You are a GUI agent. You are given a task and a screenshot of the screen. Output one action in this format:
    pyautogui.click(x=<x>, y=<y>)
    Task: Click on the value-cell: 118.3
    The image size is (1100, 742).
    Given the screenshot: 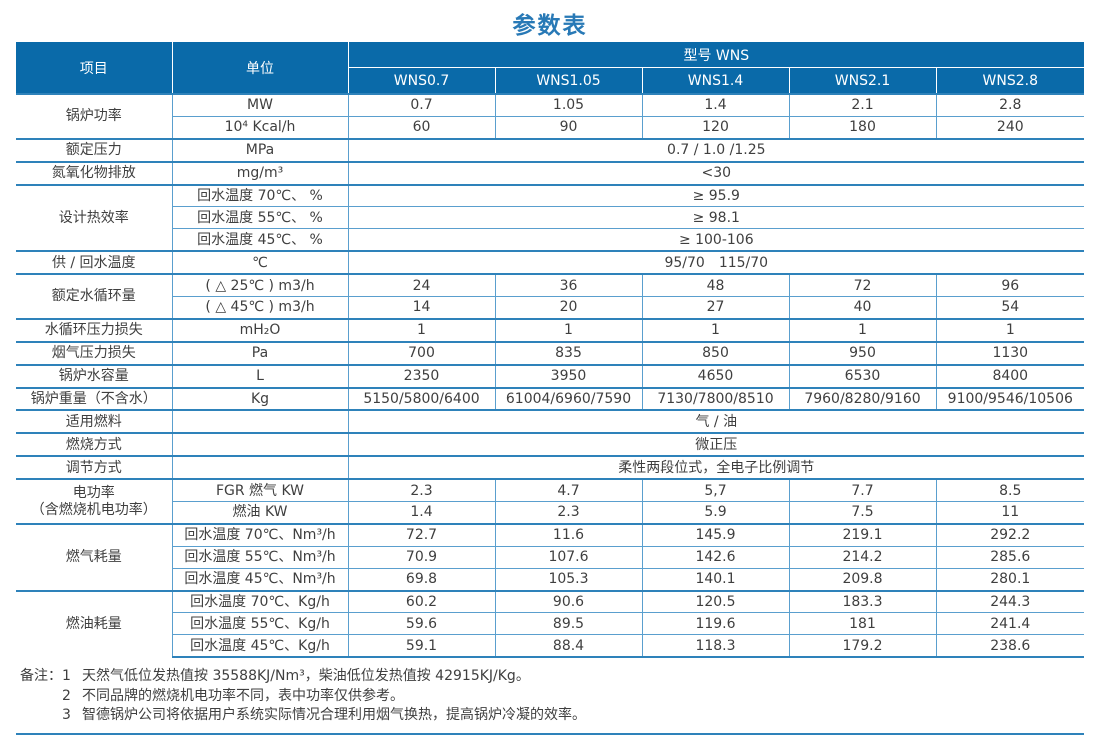 What is the action you would take?
    pyautogui.click(x=715, y=646)
    